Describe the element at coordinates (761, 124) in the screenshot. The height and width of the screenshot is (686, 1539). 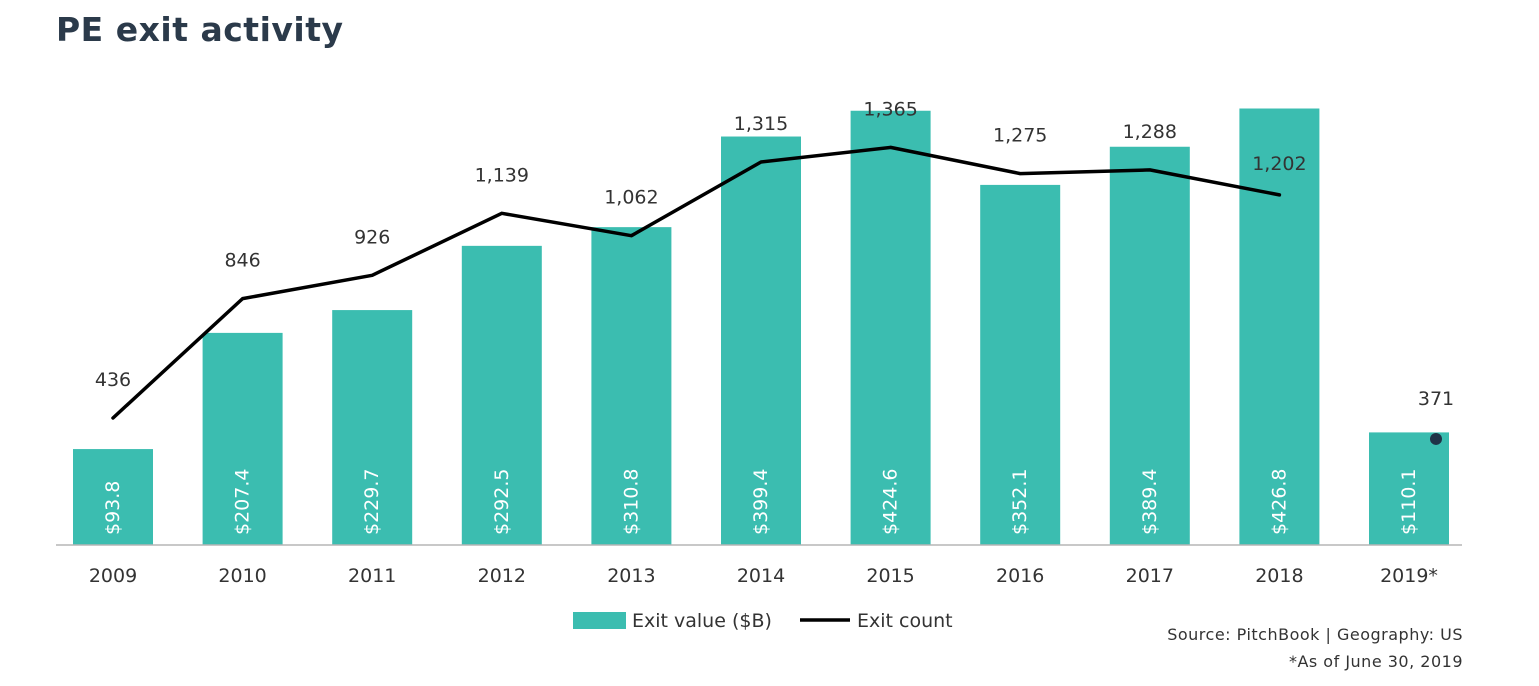
I see `exit-count-label-2014: 1,315` at that location.